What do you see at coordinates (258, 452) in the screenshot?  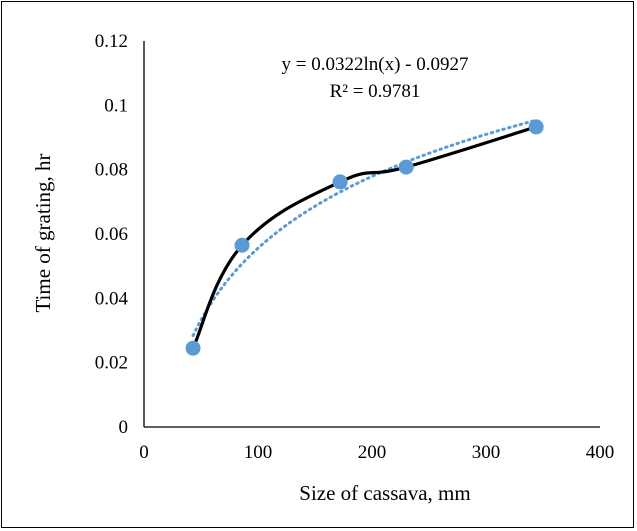 I see `x-tick-label: 100` at bounding box center [258, 452].